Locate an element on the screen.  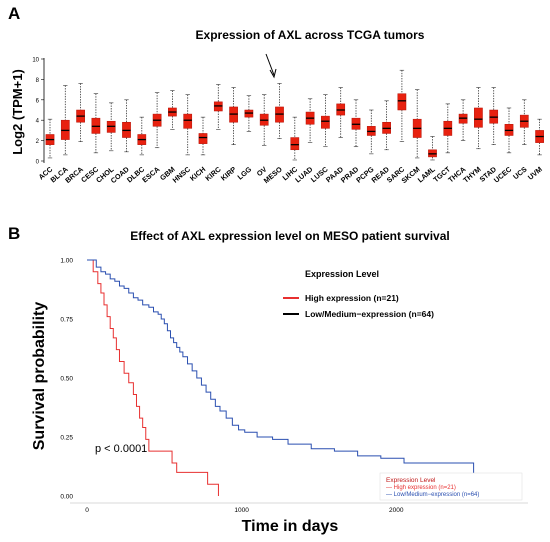
box-skcm is located at coordinates (417, 124).